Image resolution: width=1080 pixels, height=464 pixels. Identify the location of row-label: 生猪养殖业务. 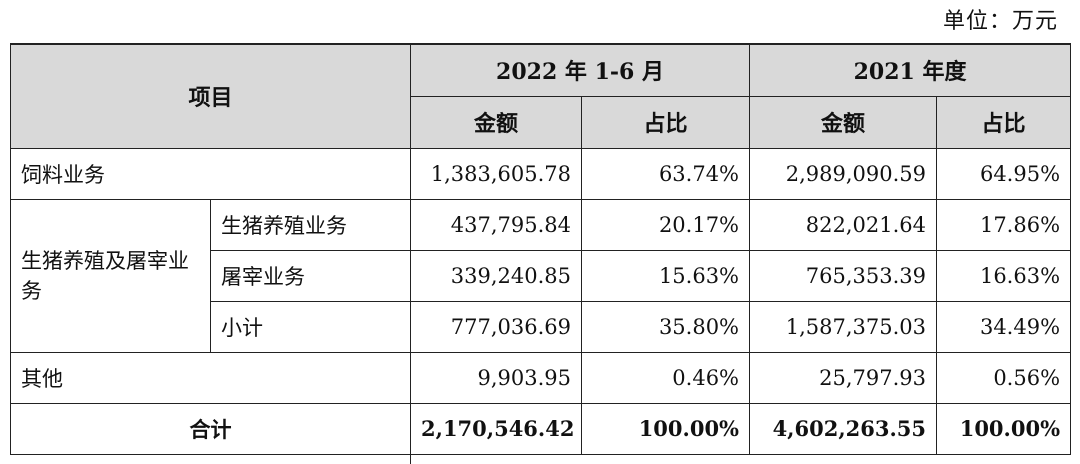
(310, 224).